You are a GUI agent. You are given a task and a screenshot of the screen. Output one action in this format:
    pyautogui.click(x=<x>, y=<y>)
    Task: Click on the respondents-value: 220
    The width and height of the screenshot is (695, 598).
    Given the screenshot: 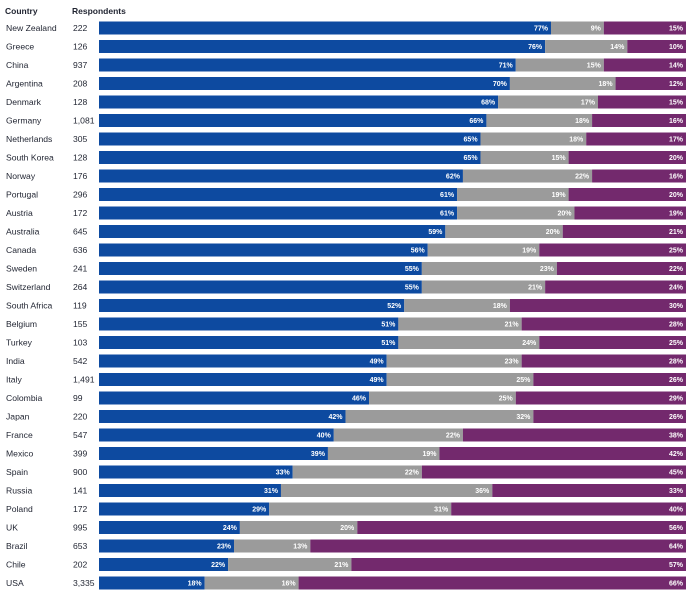 What is the action you would take?
    pyautogui.click(x=80, y=417)
    